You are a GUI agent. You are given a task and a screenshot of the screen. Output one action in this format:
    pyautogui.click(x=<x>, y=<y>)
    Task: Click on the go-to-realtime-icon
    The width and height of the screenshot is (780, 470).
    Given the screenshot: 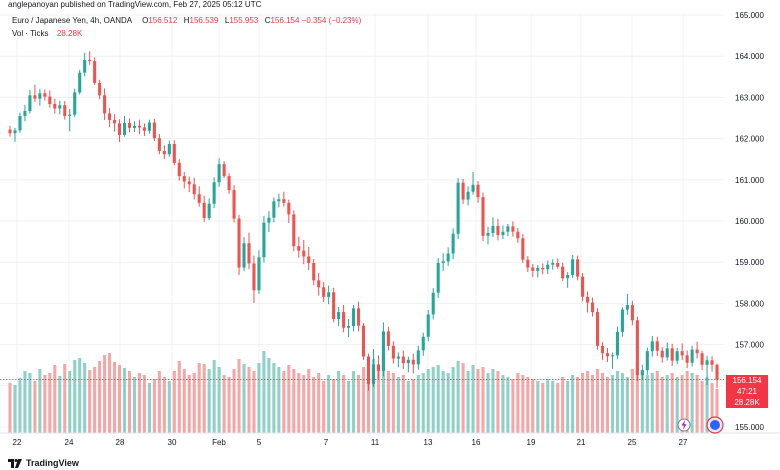 What is the action you would take?
    pyautogui.click(x=715, y=425)
    